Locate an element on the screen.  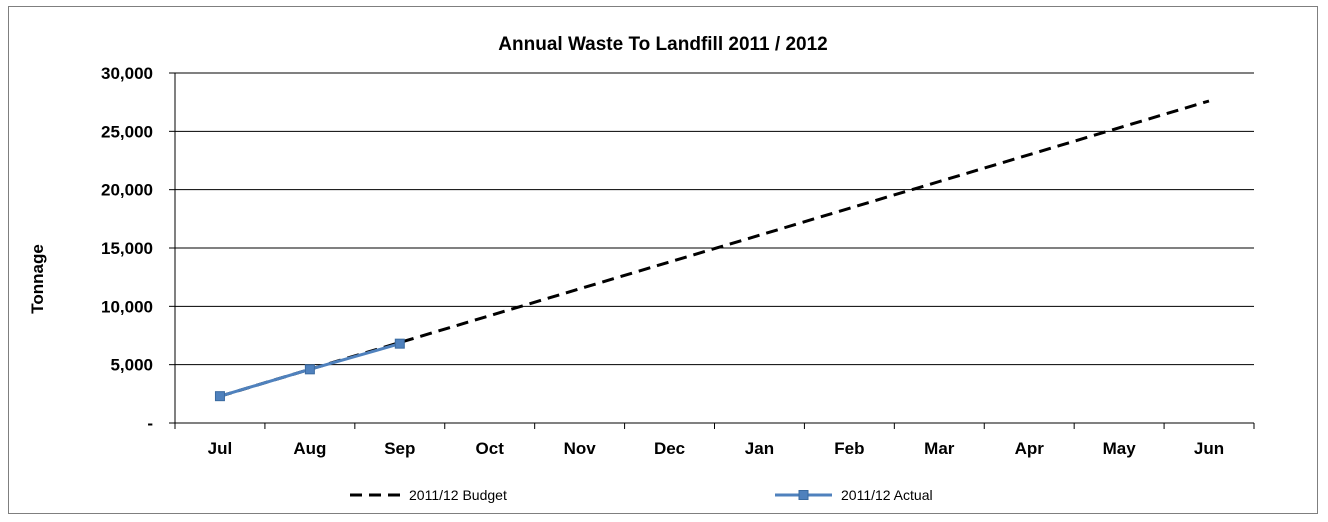
legend-label: 2011/12 Actual is located at coordinates (887, 495).